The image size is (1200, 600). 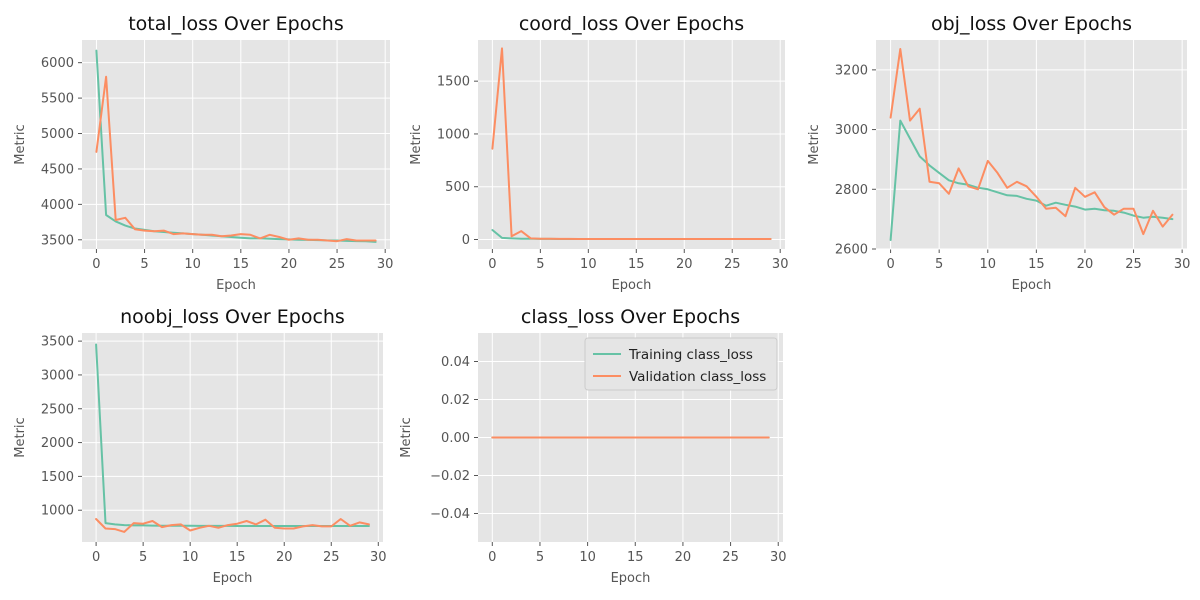 I want to click on noobj-loss-x-tick-label: 25, so click(x=331, y=557).